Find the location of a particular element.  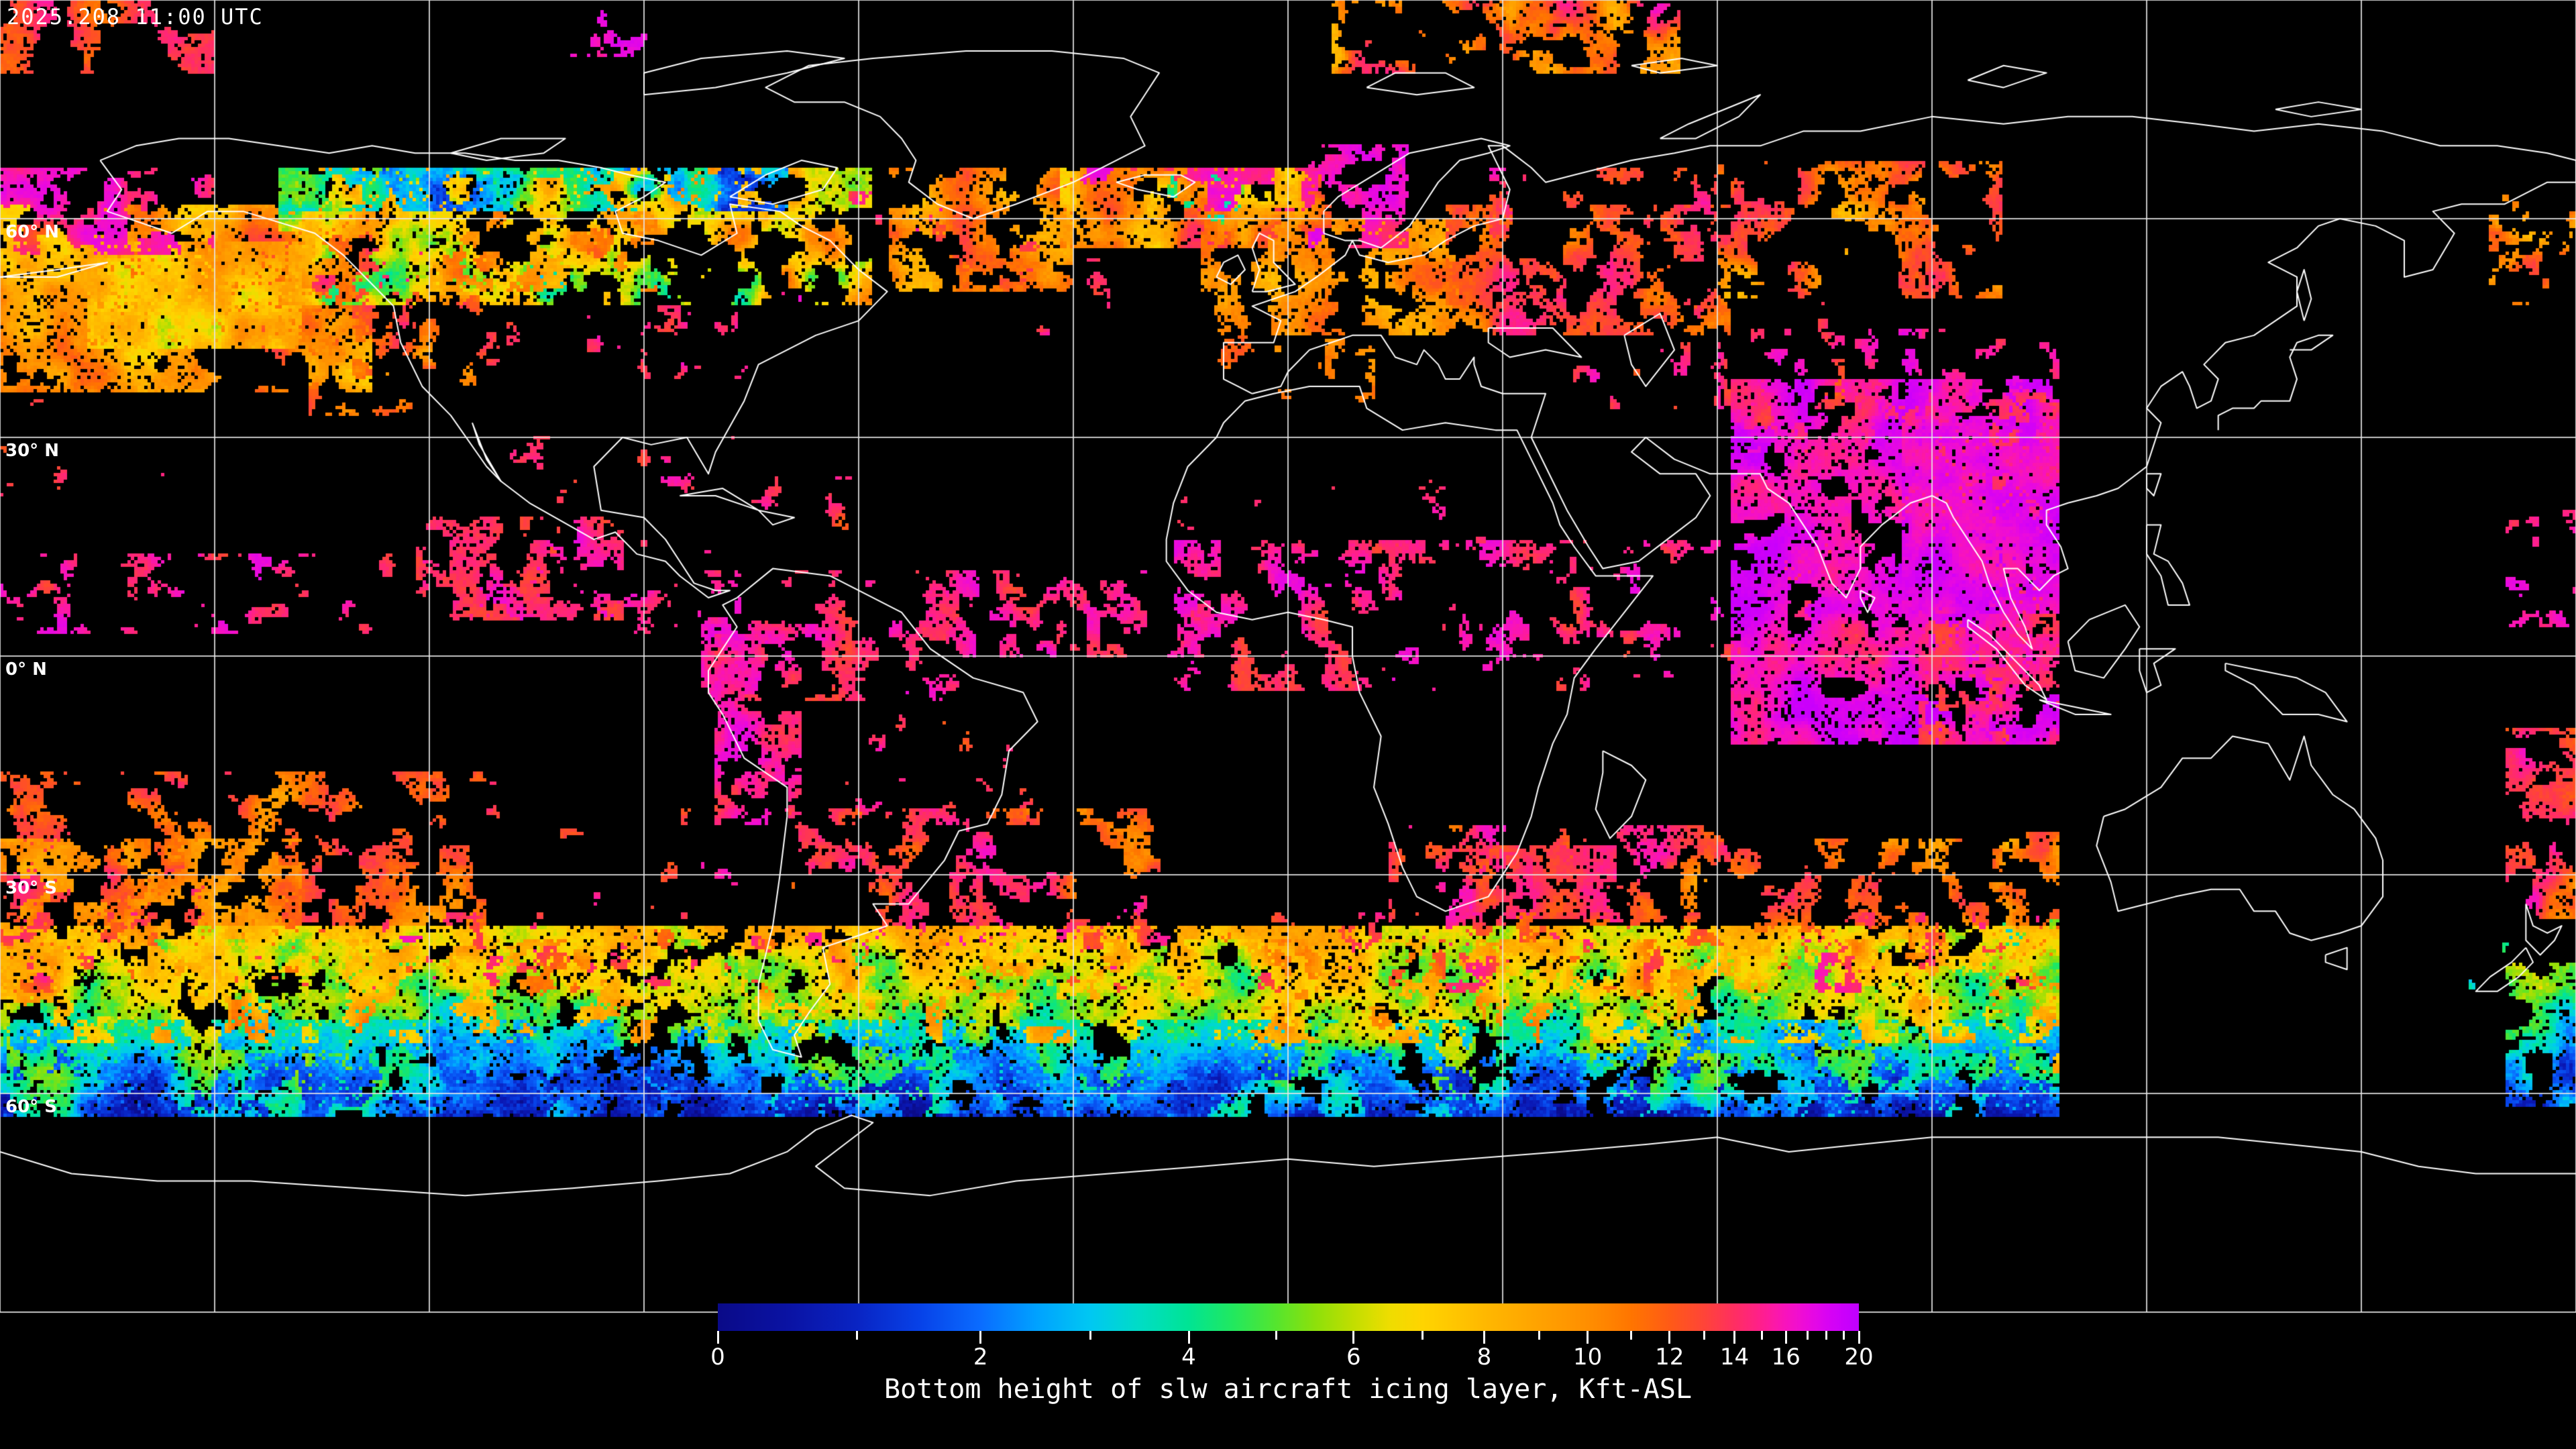

colorbar-tick-label: 6 is located at coordinates (1353, 1357).